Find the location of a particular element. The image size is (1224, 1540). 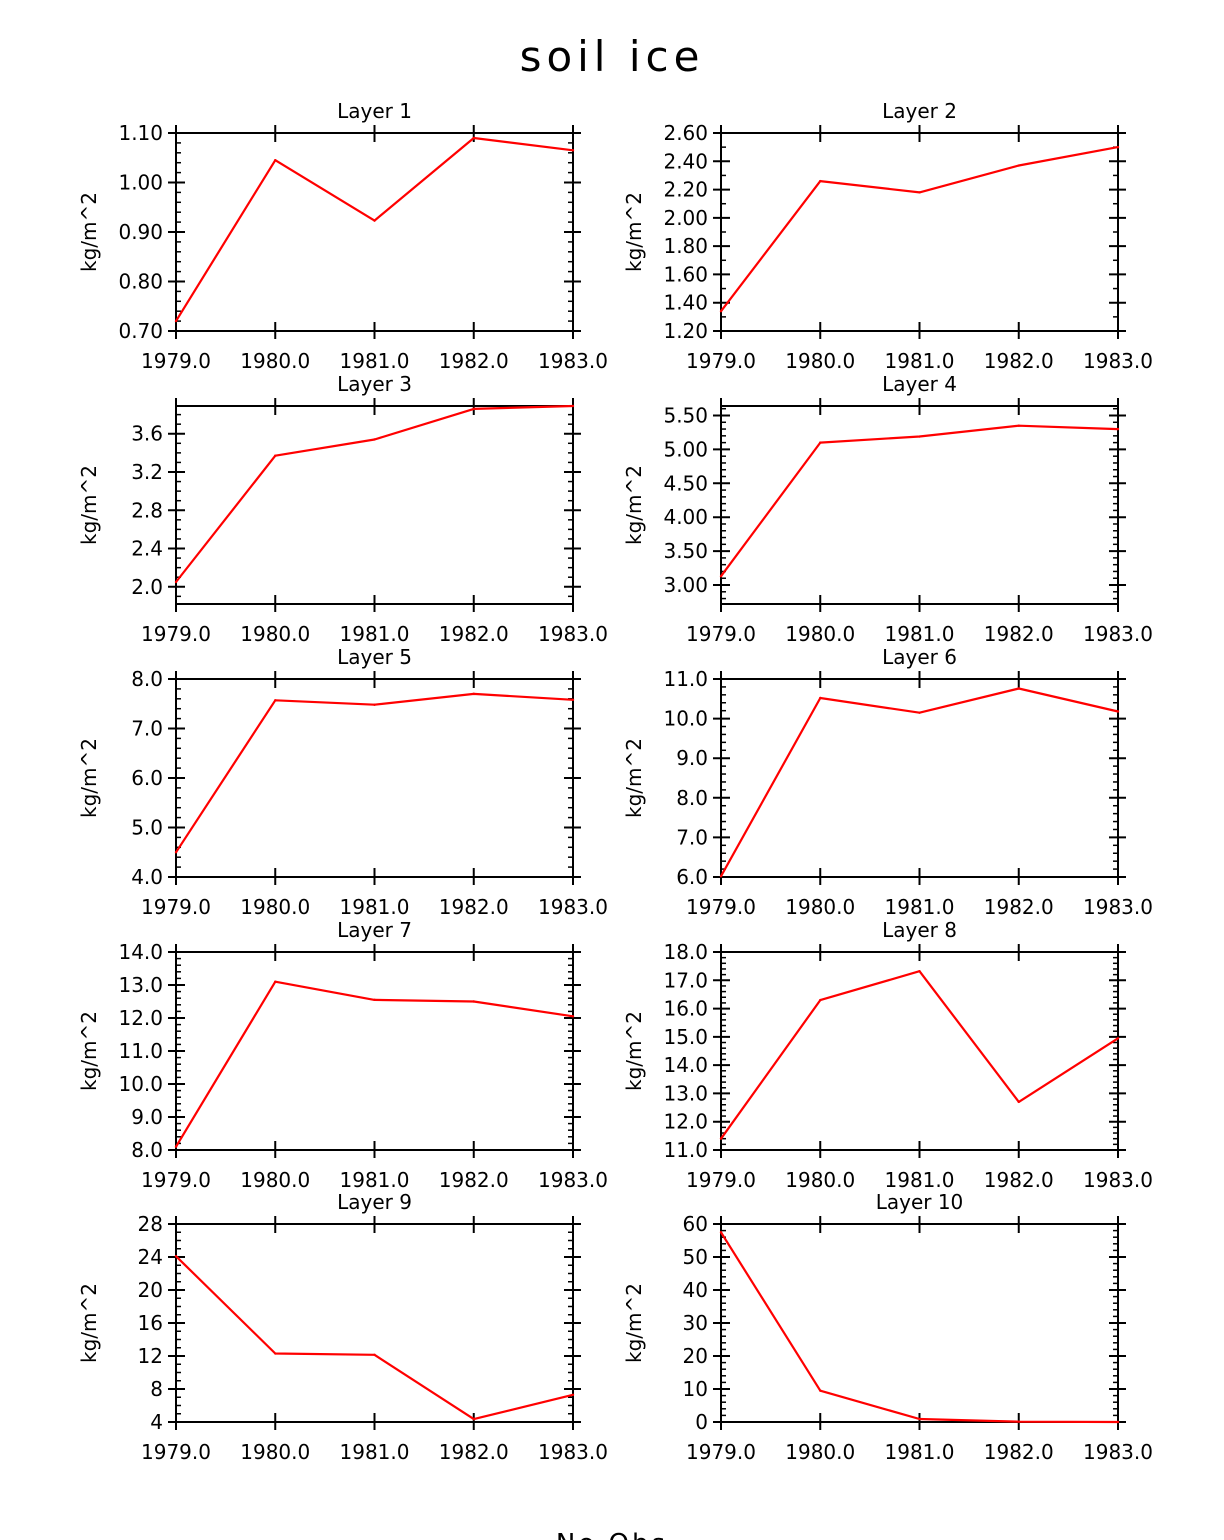

y-tick-label: 12 is located at coordinates (150, 1356).